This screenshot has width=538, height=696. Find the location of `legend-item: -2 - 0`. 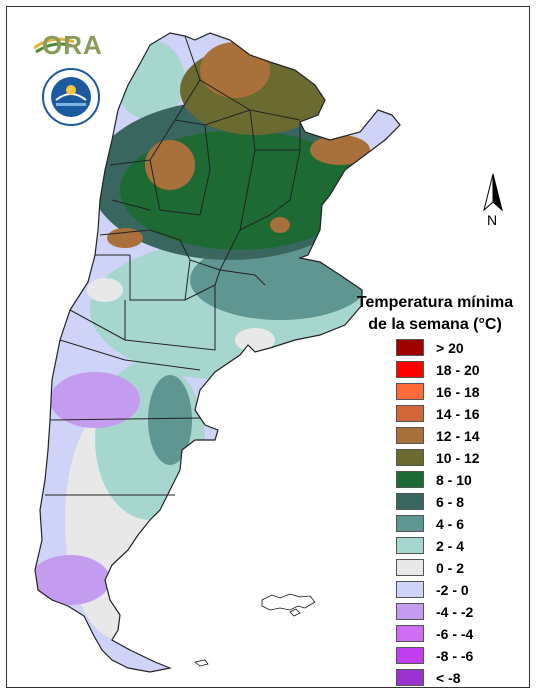

legend-item: -2 - 0 is located at coordinates (461, 589).